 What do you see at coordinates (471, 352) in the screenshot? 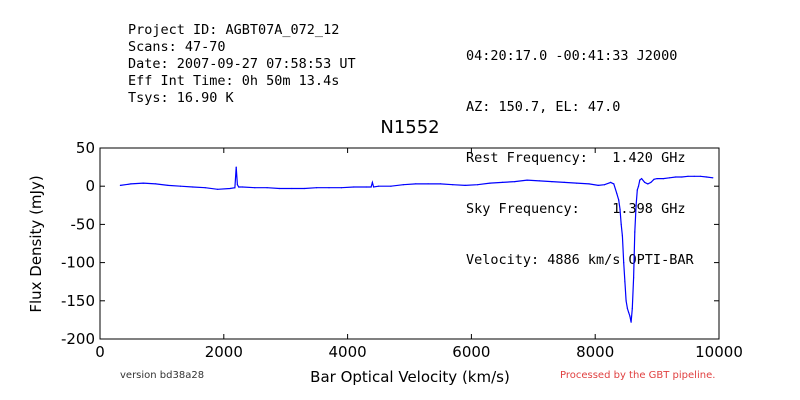
I see `x-tick-label: 6000` at bounding box center [471, 352].